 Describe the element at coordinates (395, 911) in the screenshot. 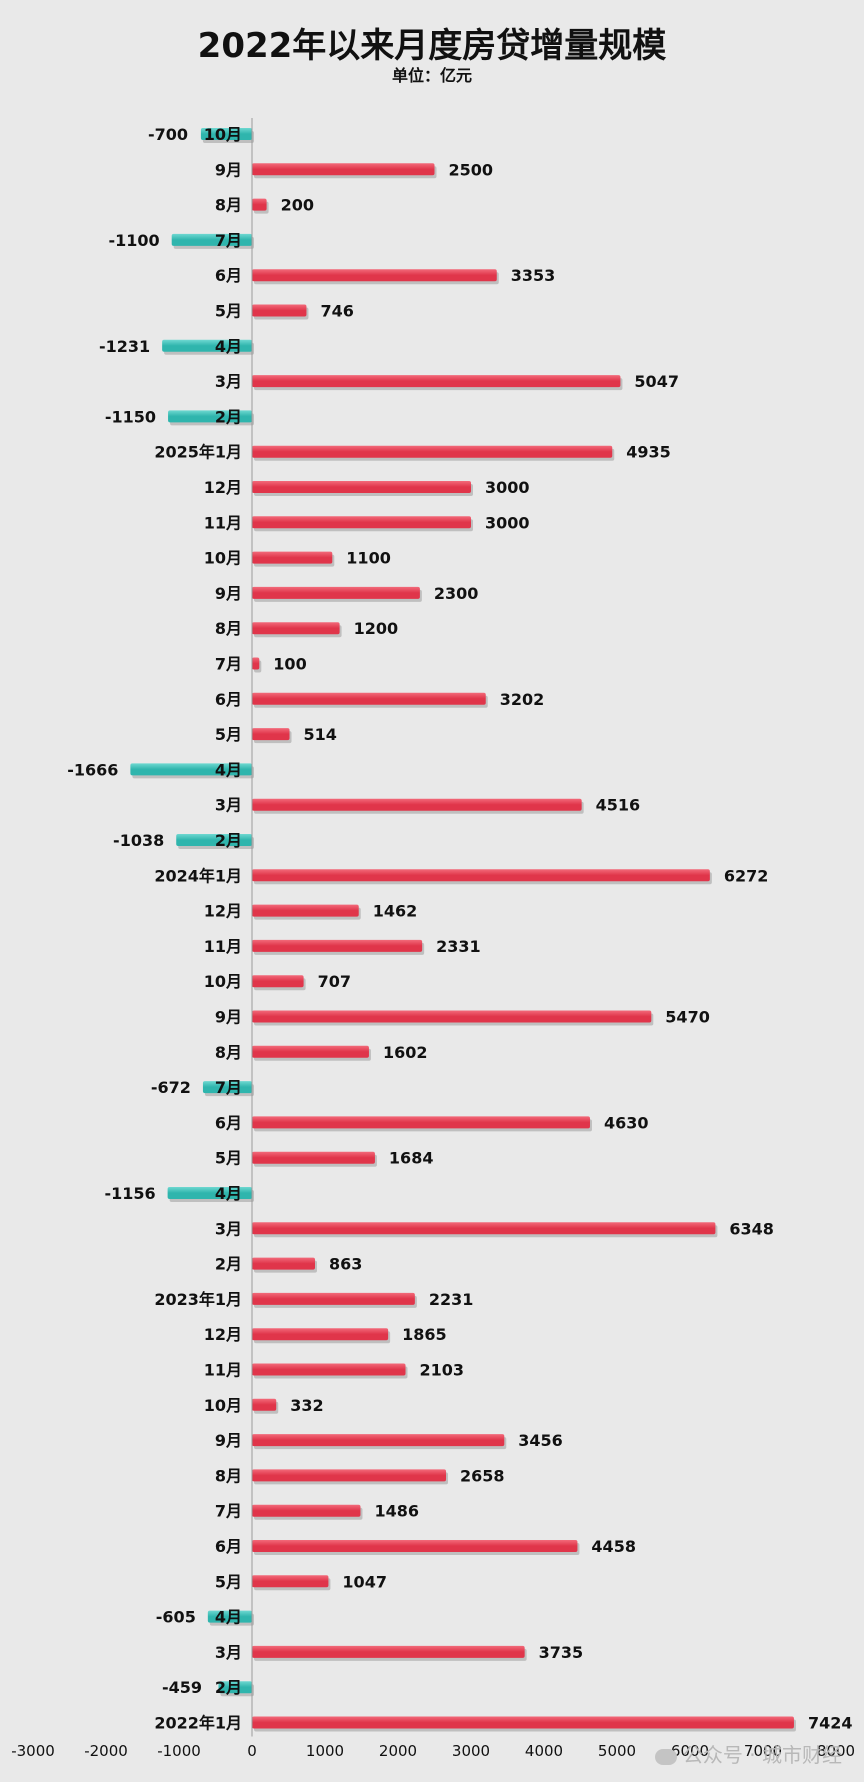

I see `value-label: 1462` at that location.